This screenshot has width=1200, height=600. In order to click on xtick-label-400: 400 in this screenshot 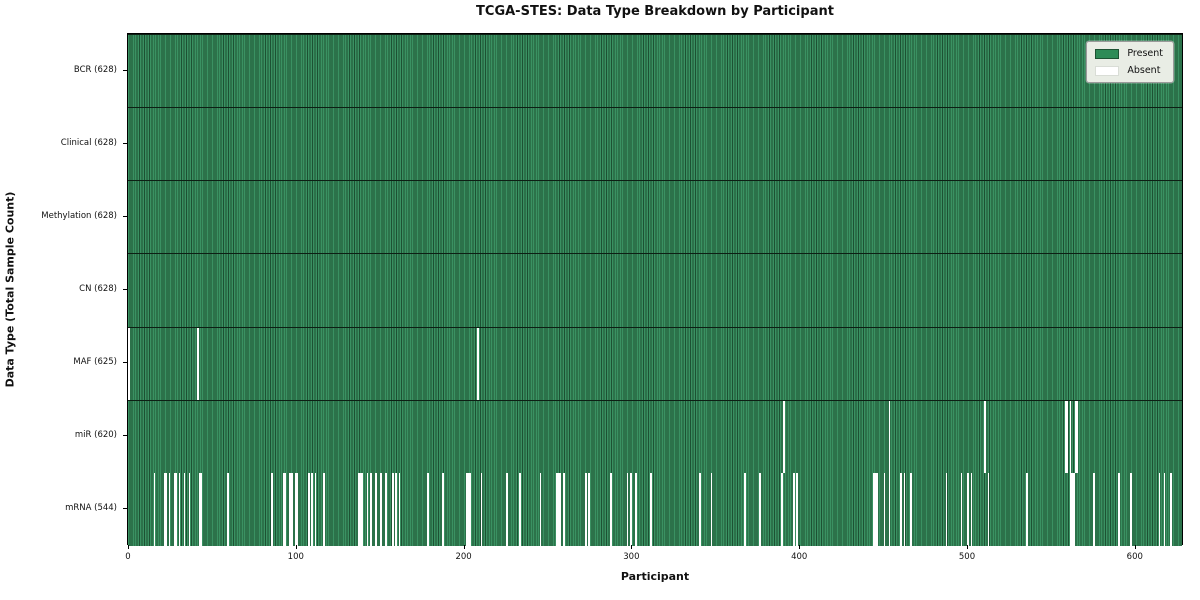, I will do `click(799, 557)`.